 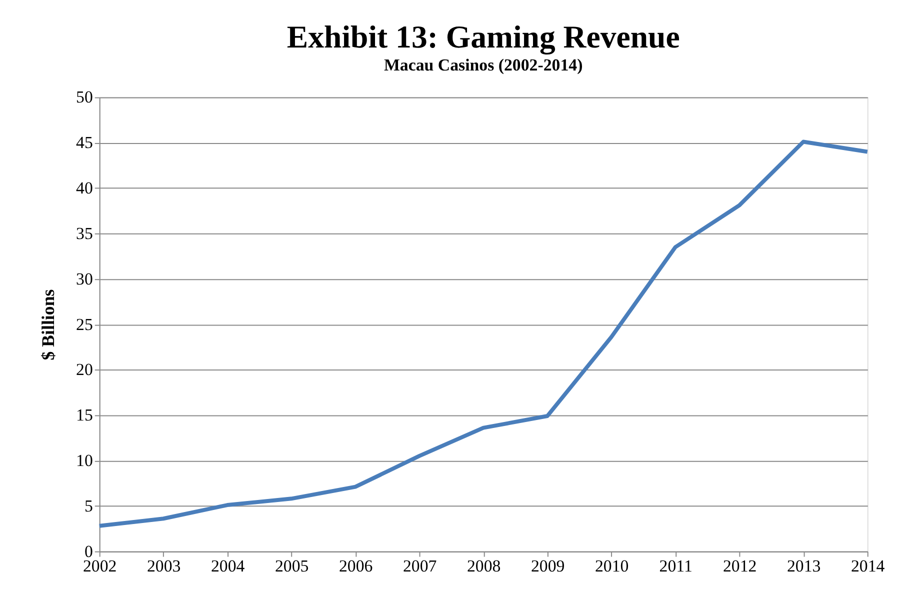 I want to click on y-tick-label: 5, so click(x=88, y=506).